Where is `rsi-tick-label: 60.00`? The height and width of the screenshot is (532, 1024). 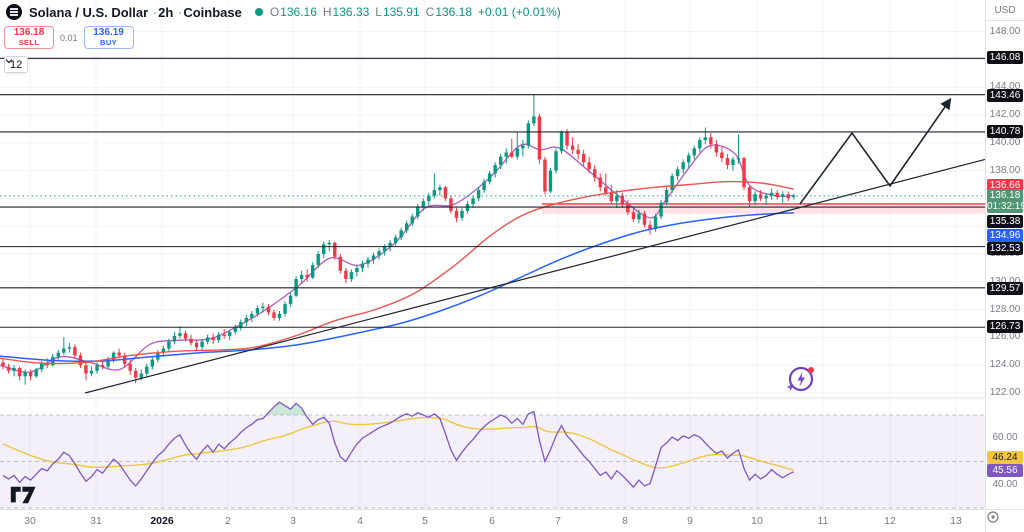
rsi-tick-label: 60.00 is located at coordinates (1005, 438).